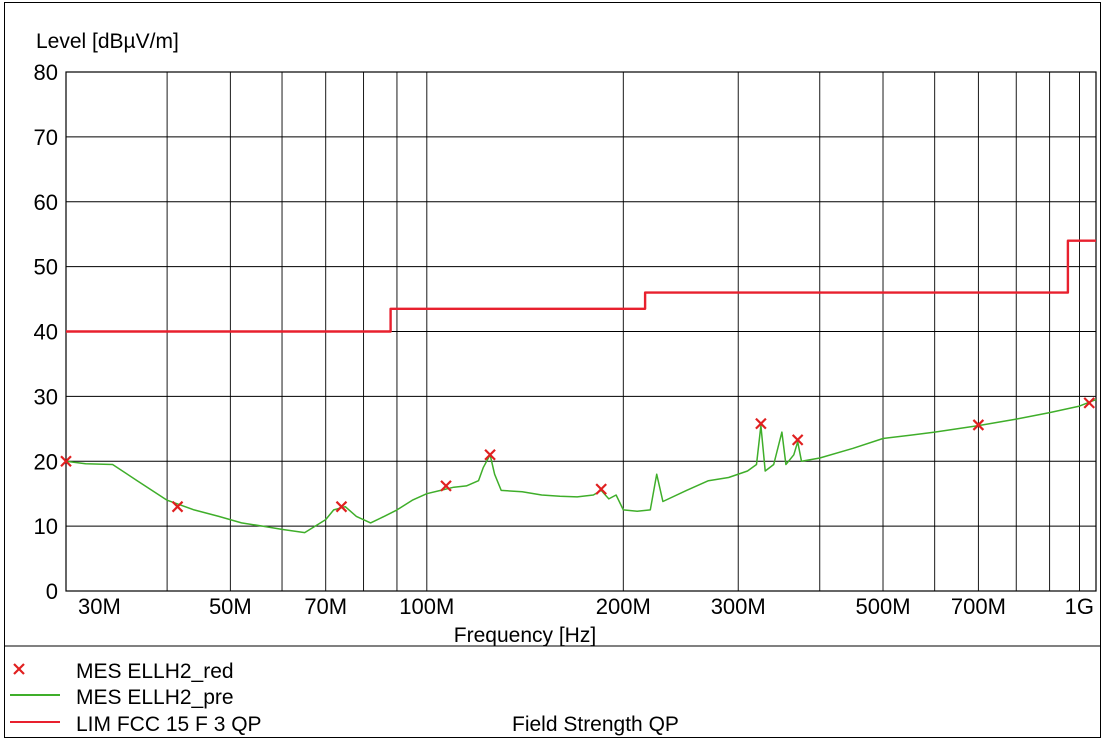 The width and height of the screenshot is (1105, 740). I want to click on x-tick-labels: 30M 50M 70M 100M 200M 300M 500M 700M 1G, so click(586, 606).